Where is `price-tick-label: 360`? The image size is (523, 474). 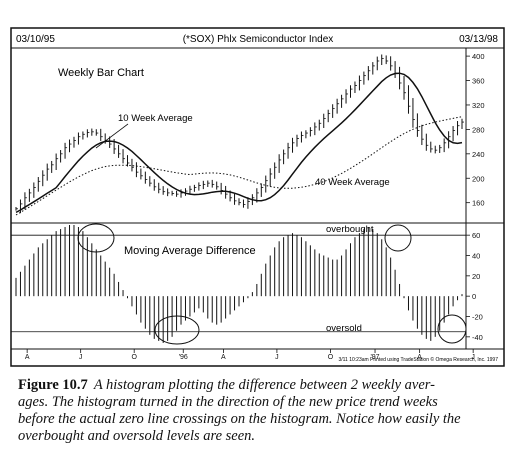
price-tick-label: 360 is located at coordinates (478, 81).